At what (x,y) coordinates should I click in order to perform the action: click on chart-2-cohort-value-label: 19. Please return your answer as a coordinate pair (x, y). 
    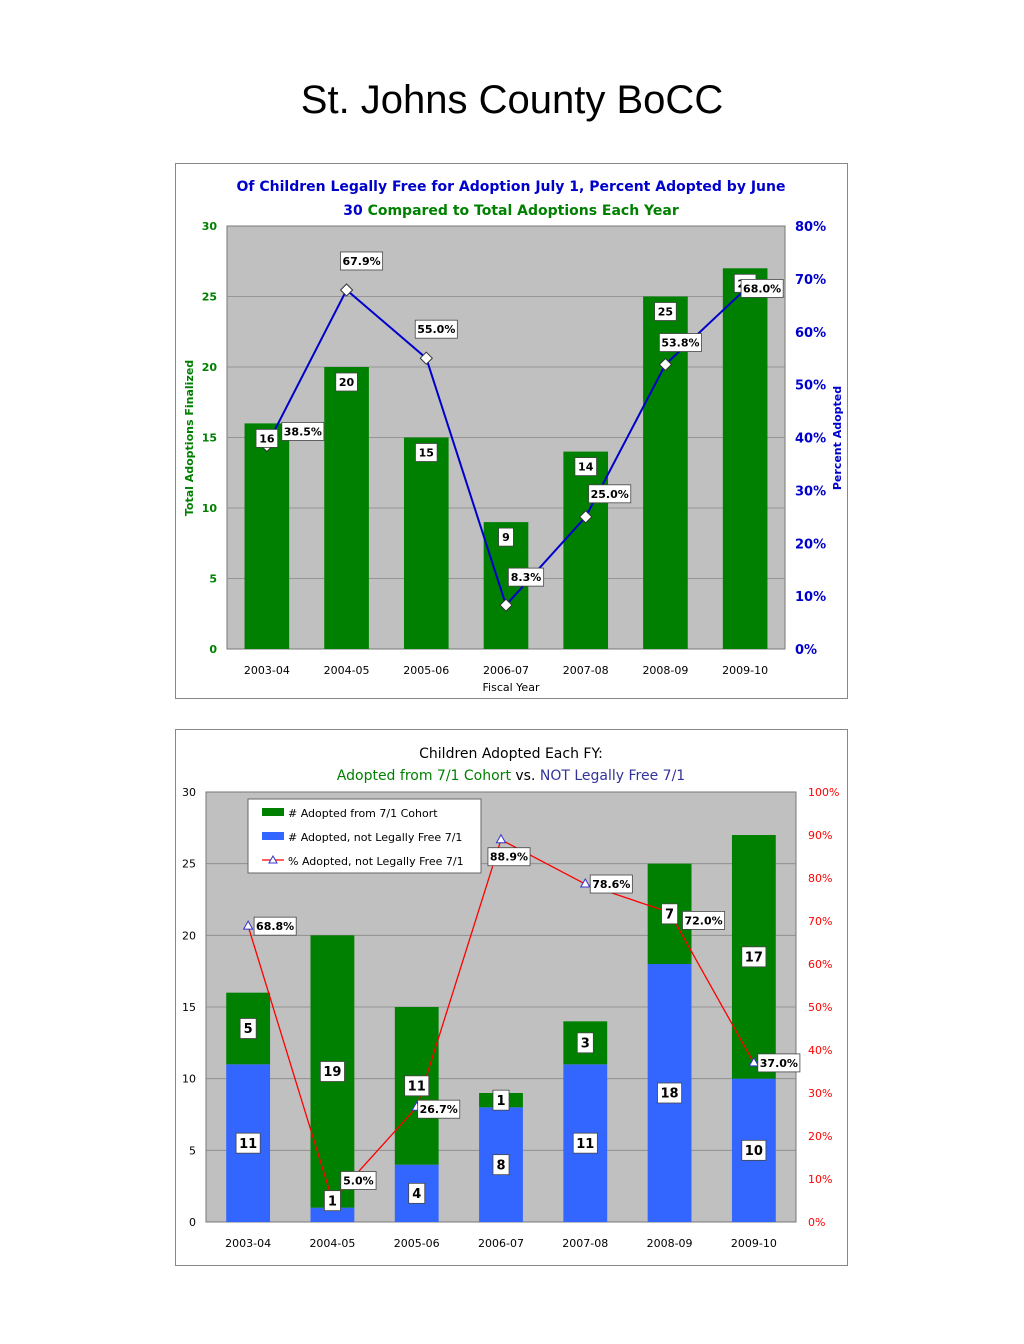
    Looking at the image, I should click on (332, 1072).